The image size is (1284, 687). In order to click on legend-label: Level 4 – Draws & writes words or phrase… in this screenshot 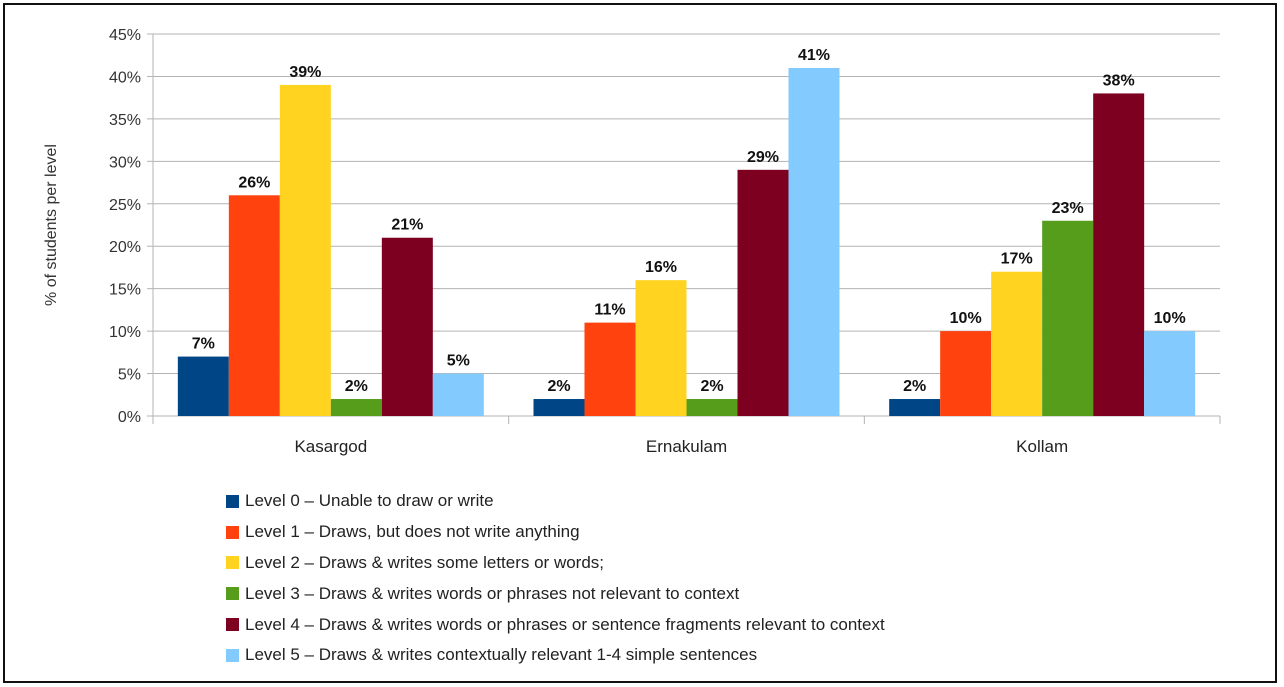, I will do `click(565, 624)`.